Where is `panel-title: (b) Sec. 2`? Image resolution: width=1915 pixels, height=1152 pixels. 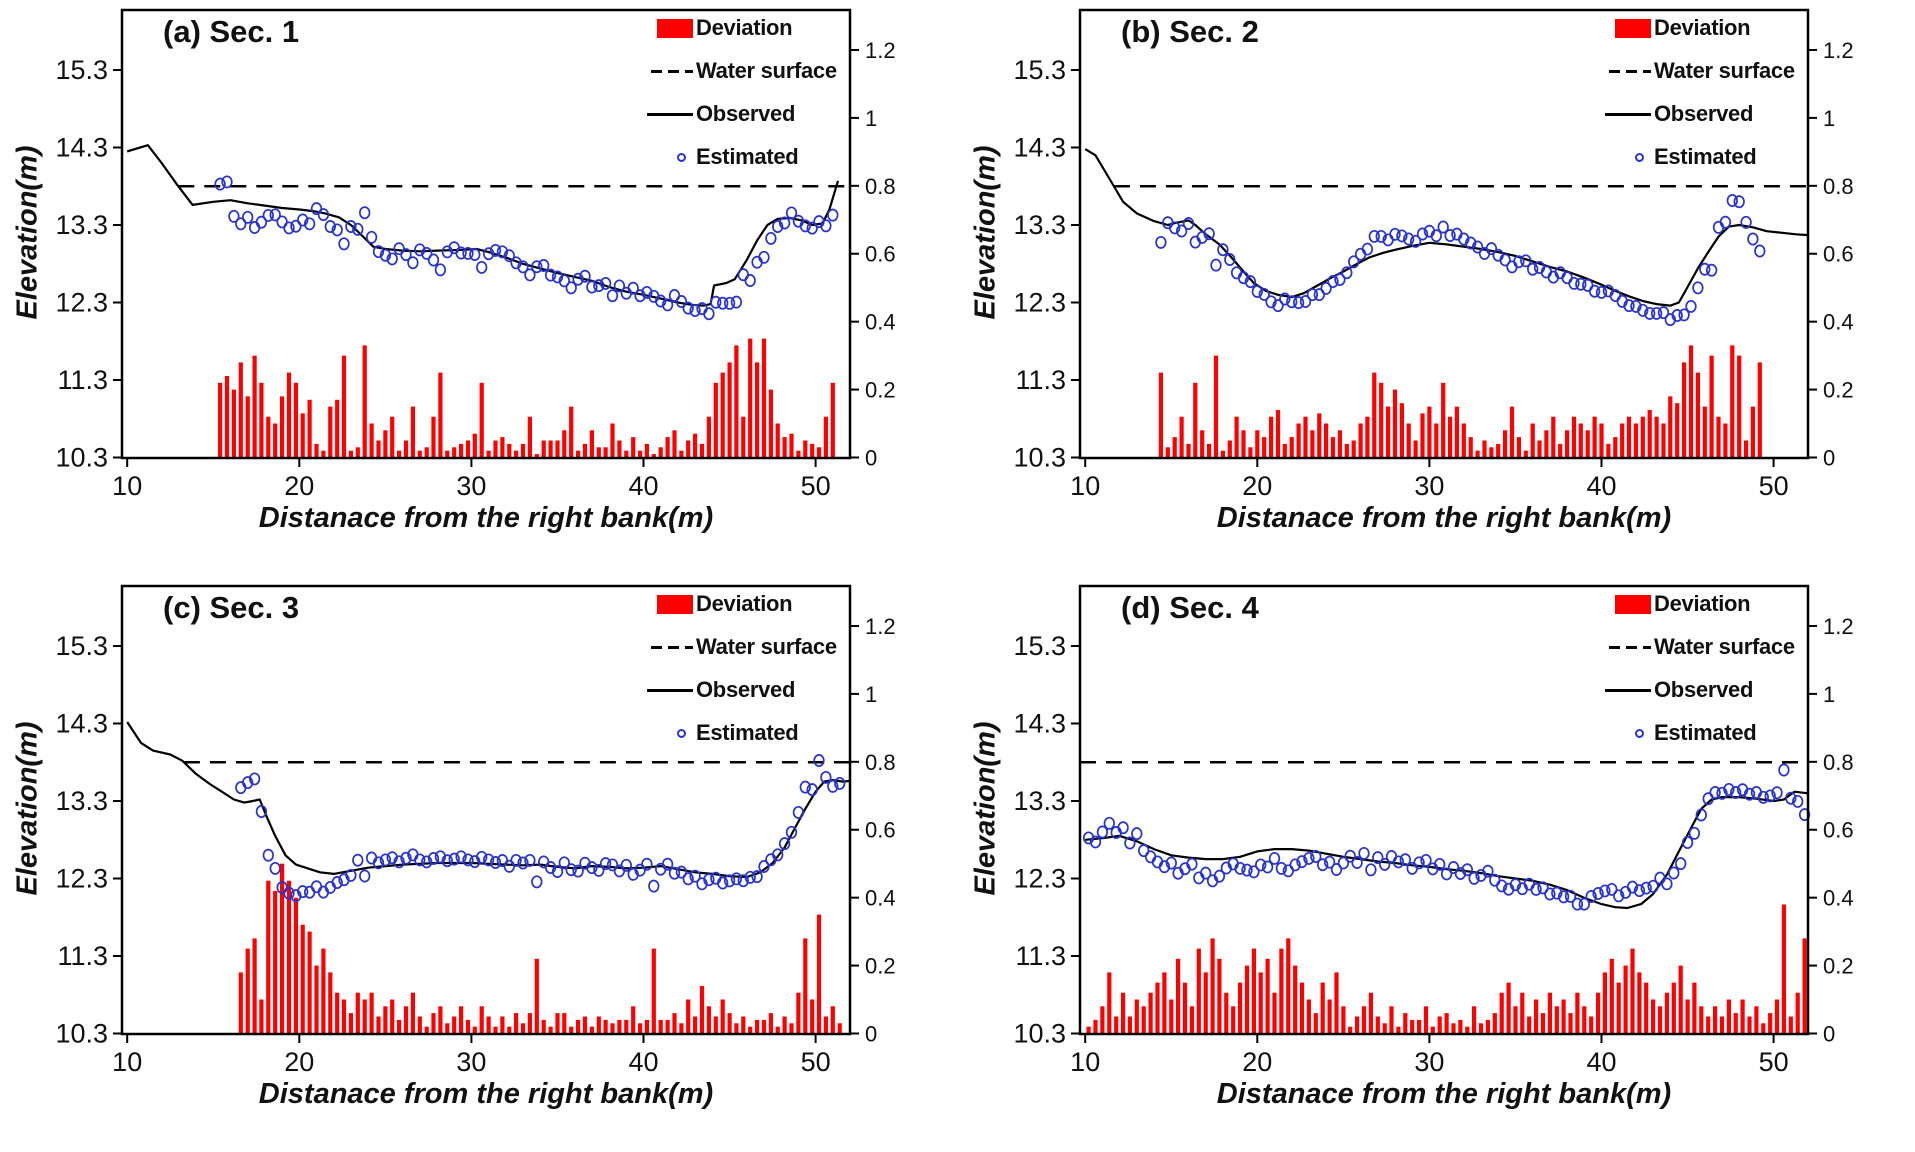
panel-title: (b) Sec. 2 is located at coordinates (1190, 31).